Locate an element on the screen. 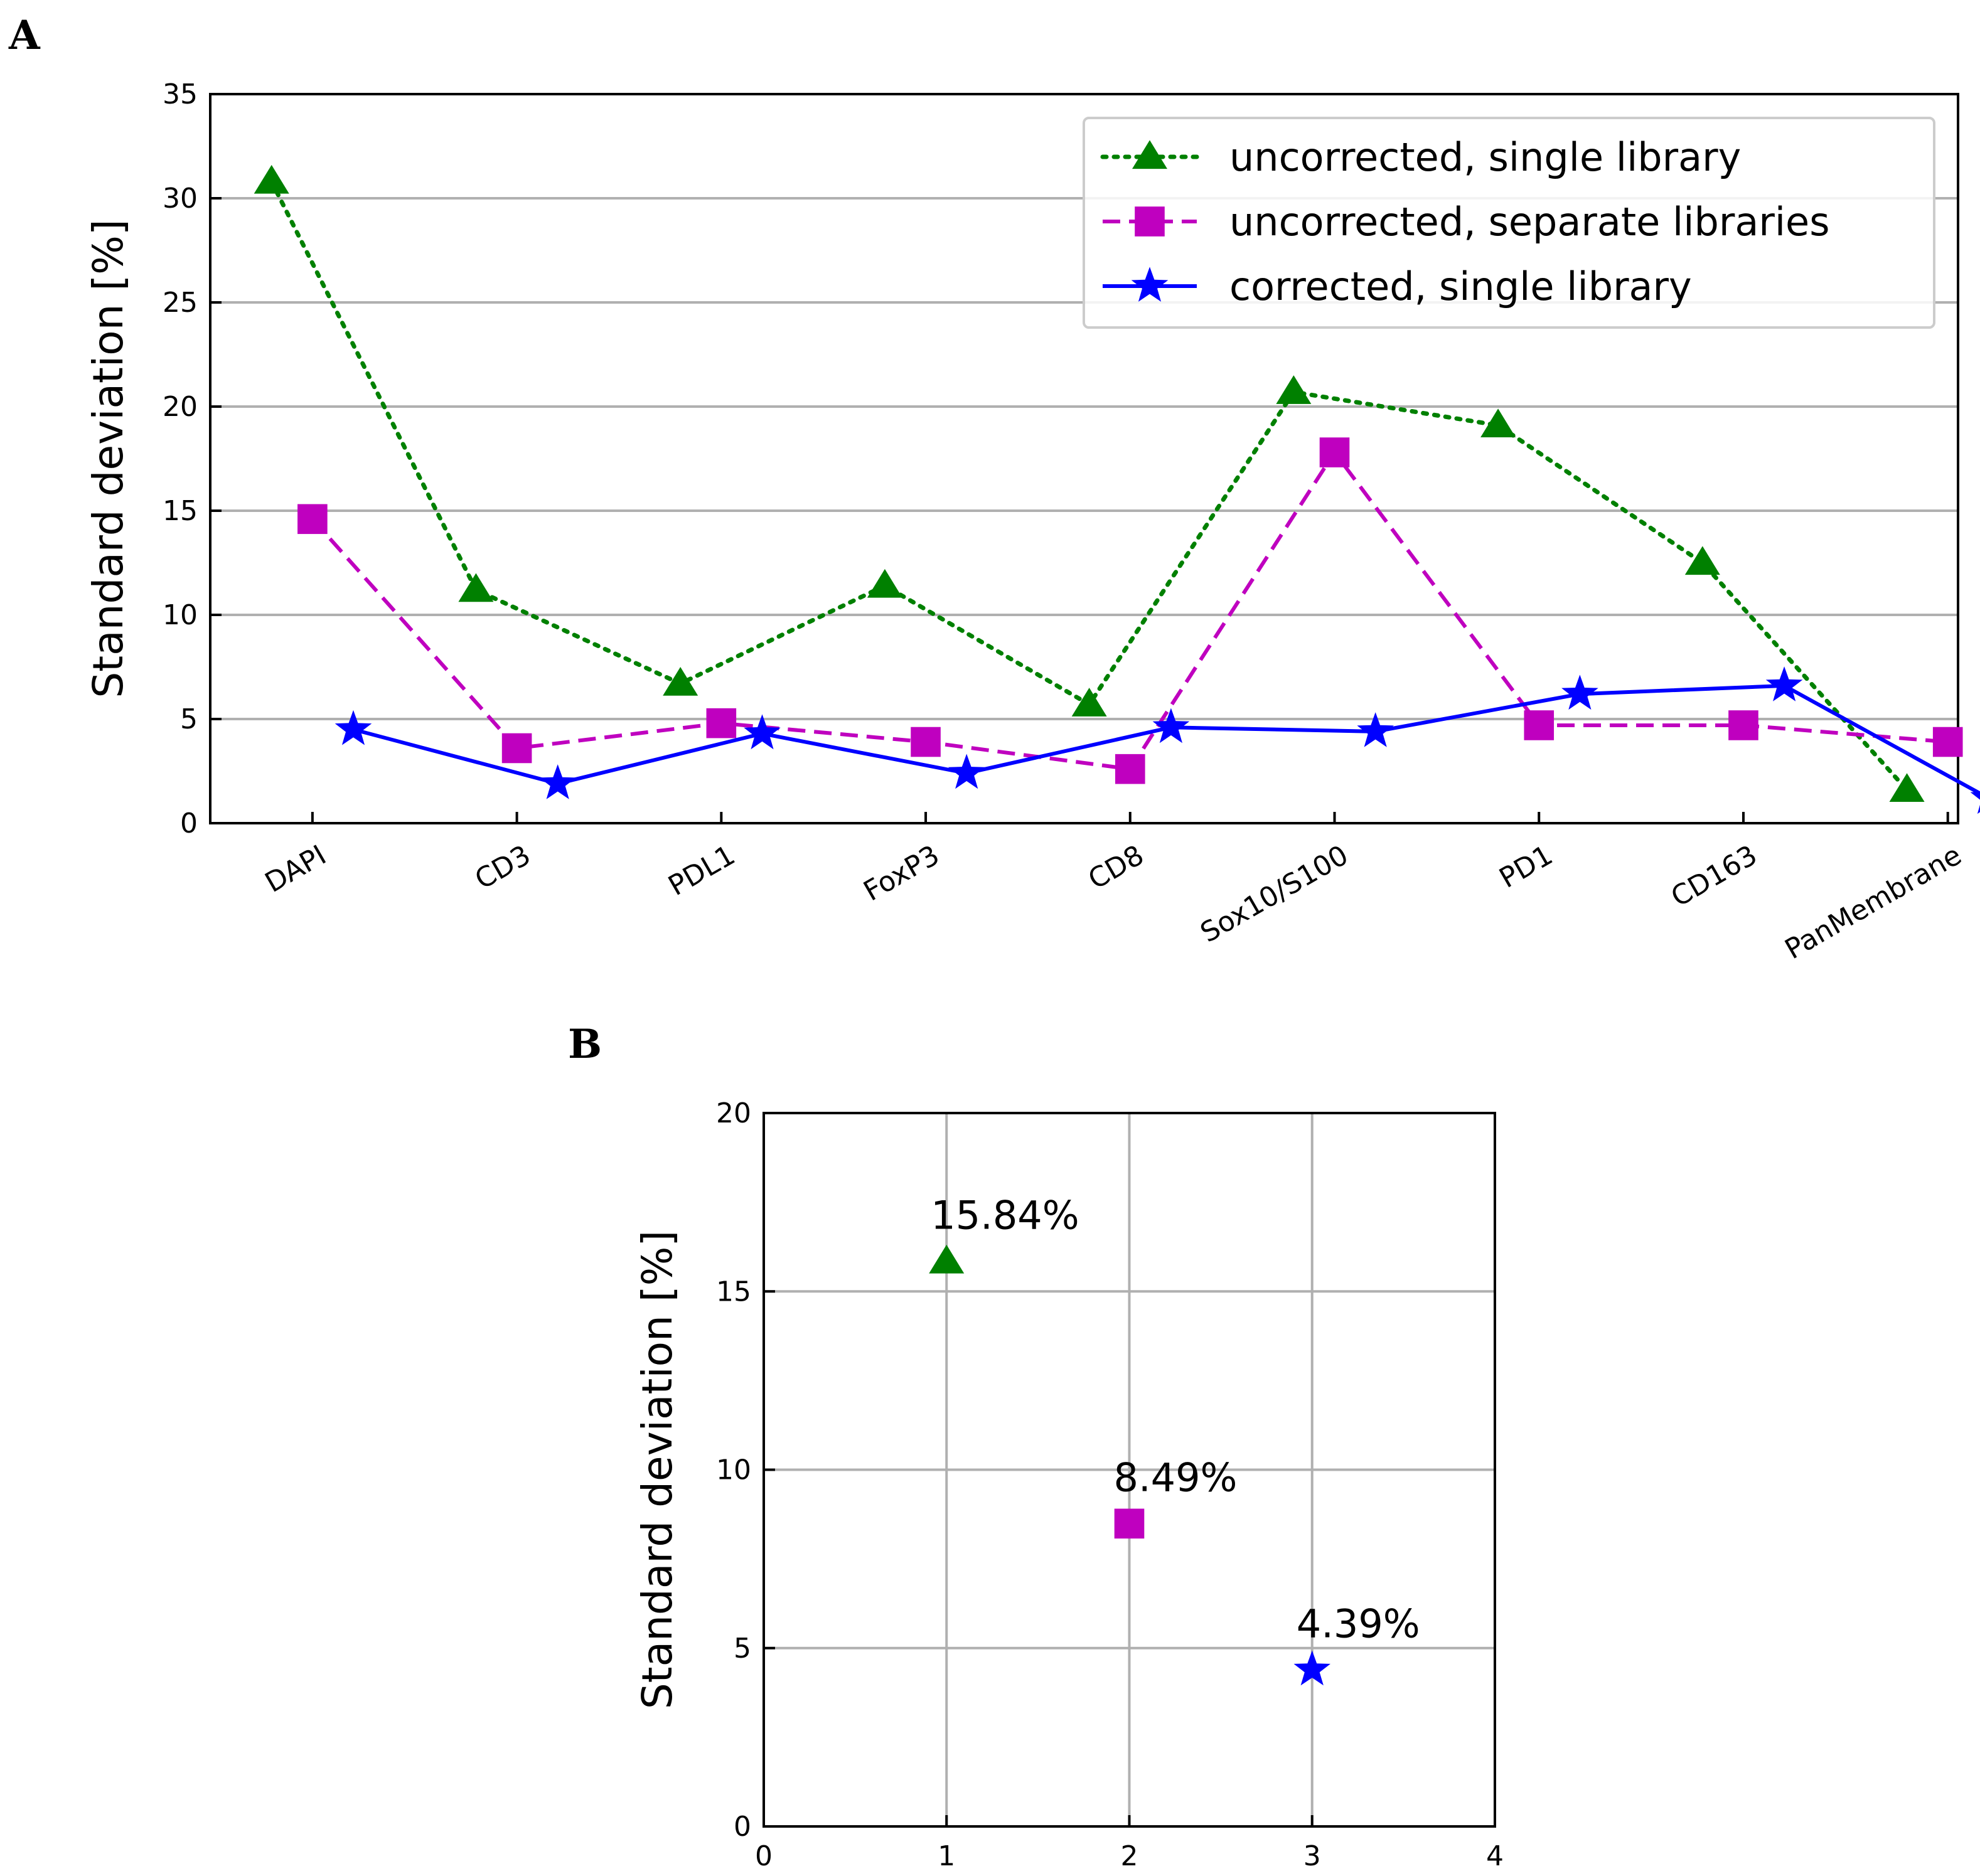 The width and height of the screenshot is (1980, 1876). x-tick-label: 1 is located at coordinates (946, 1856).